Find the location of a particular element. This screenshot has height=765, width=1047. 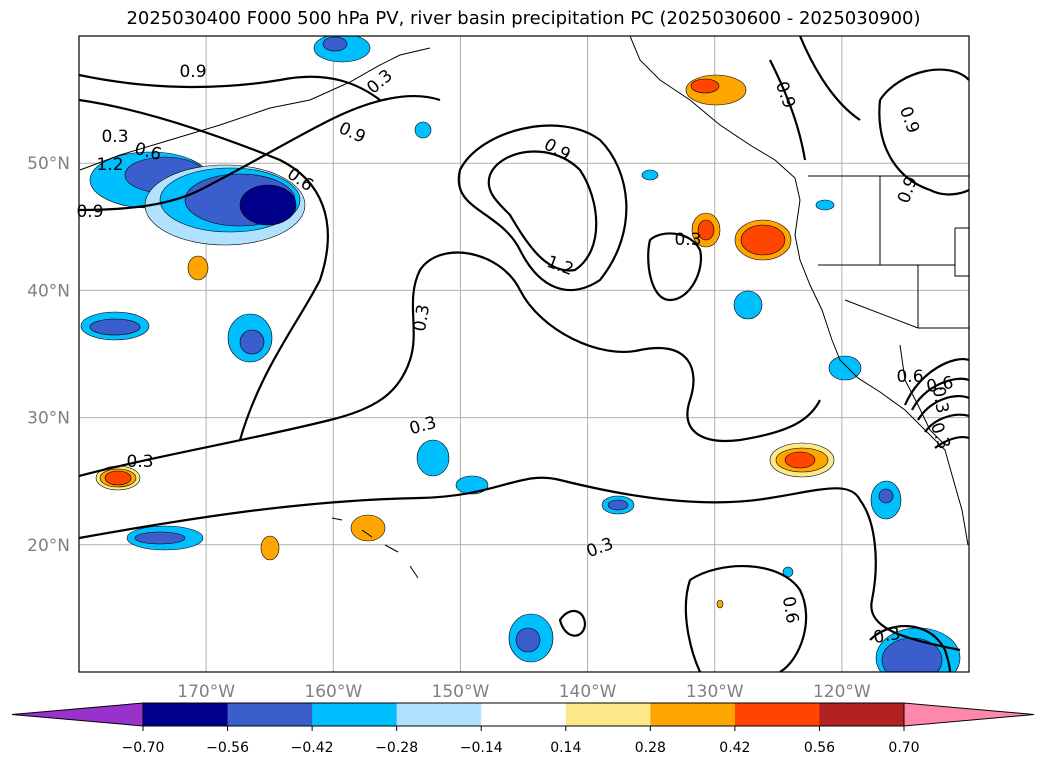

colorbar-extend-high is located at coordinates (969, 714).